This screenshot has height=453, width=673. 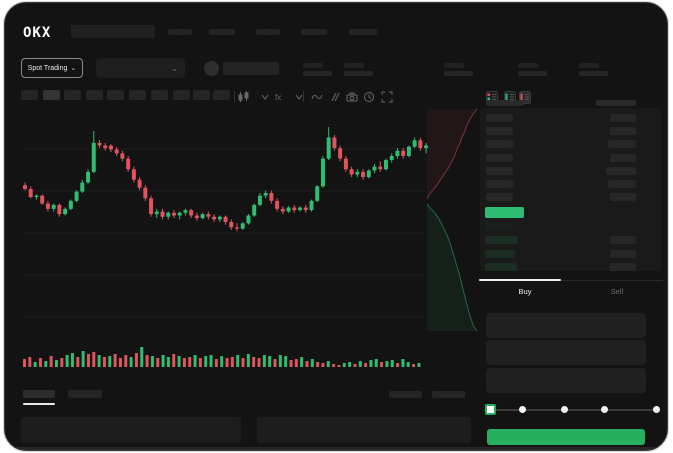 I want to click on pair-avatar, so click(x=211, y=68).